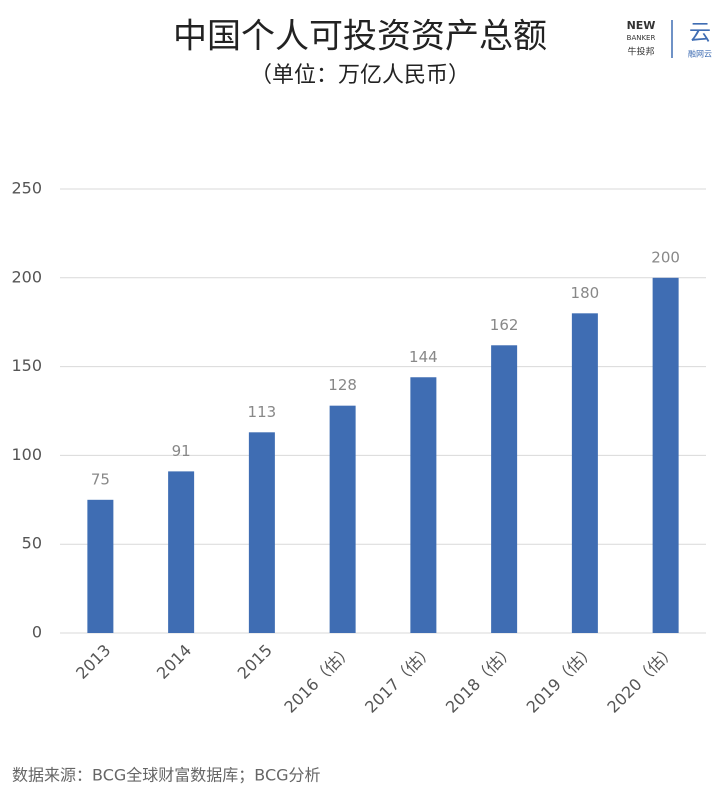 The height and width of the screenshot is (800, 720). Describe the element at coordinates (181, 451) in the screenshot. I see `value-label: 91` at that location.